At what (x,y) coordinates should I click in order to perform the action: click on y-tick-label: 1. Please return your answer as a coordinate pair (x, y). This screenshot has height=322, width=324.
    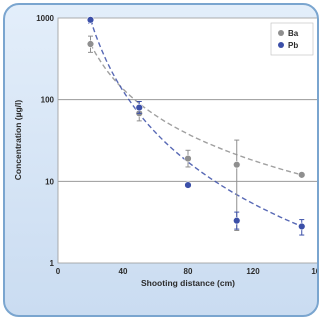
    Looking at the image, I should click on (52, 263).